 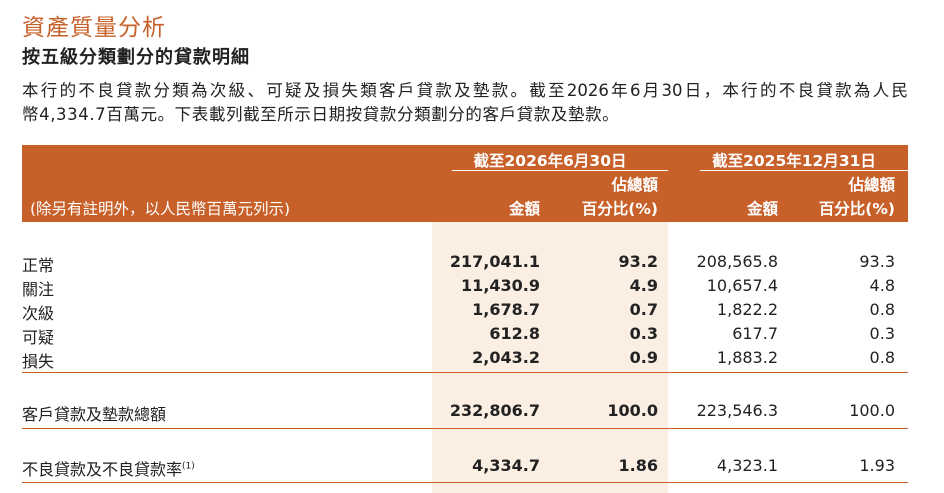 I want to click on row-label: 客戶貸款及墊款總額, so click(x=94, y=414).